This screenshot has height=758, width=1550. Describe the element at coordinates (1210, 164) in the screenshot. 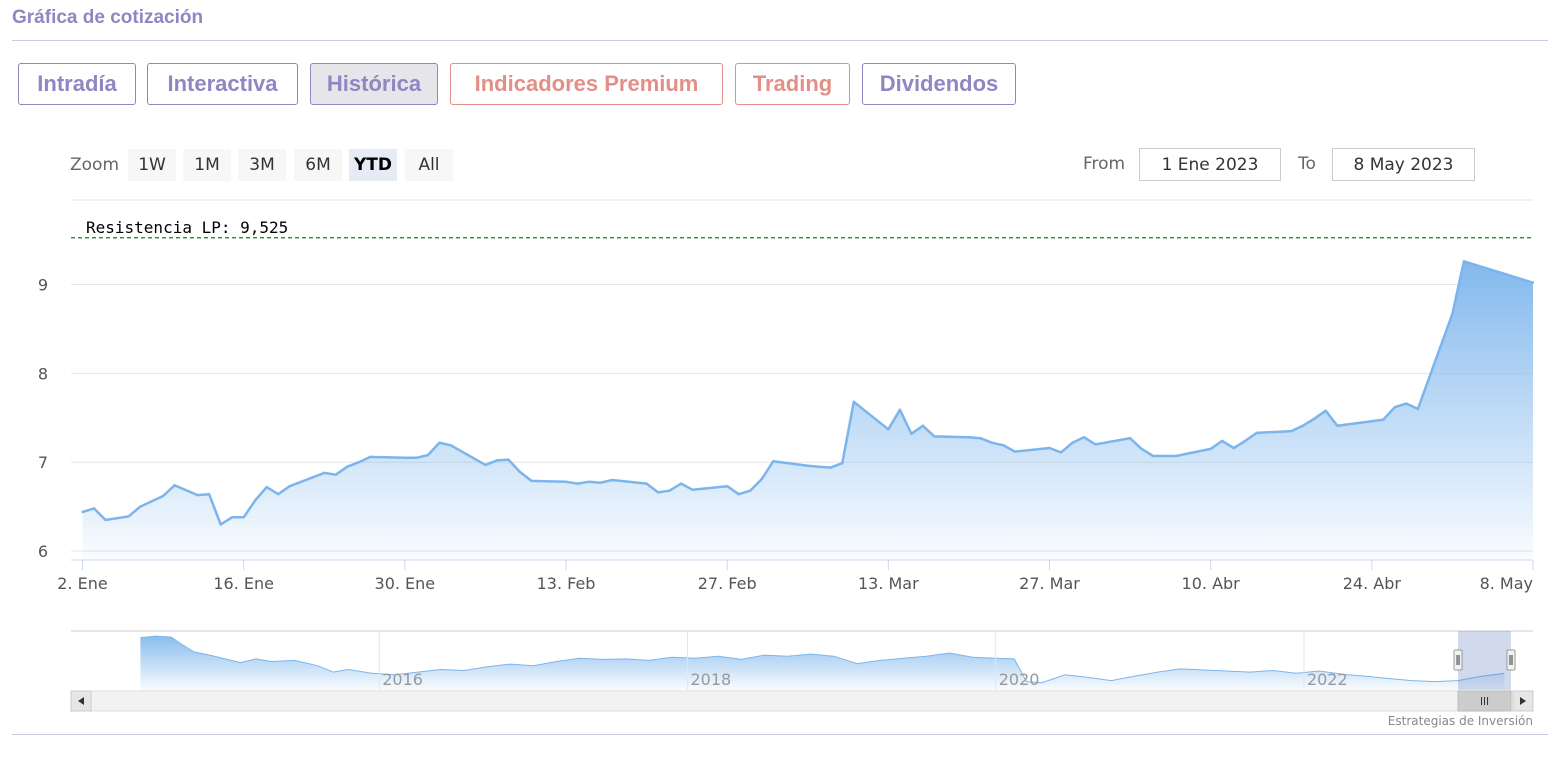

I see `from-date-input` at that location.